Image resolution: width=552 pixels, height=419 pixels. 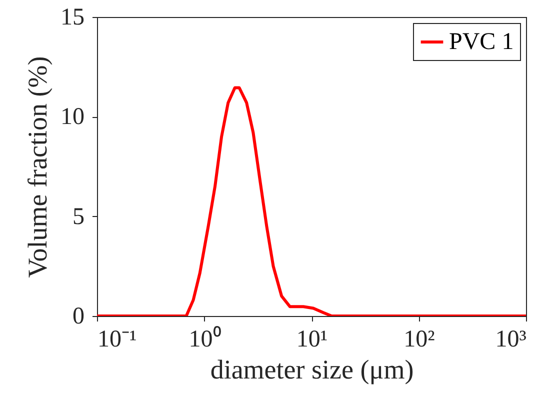 I want to click on y-tick-label: 10, so click(x=72, y=117).